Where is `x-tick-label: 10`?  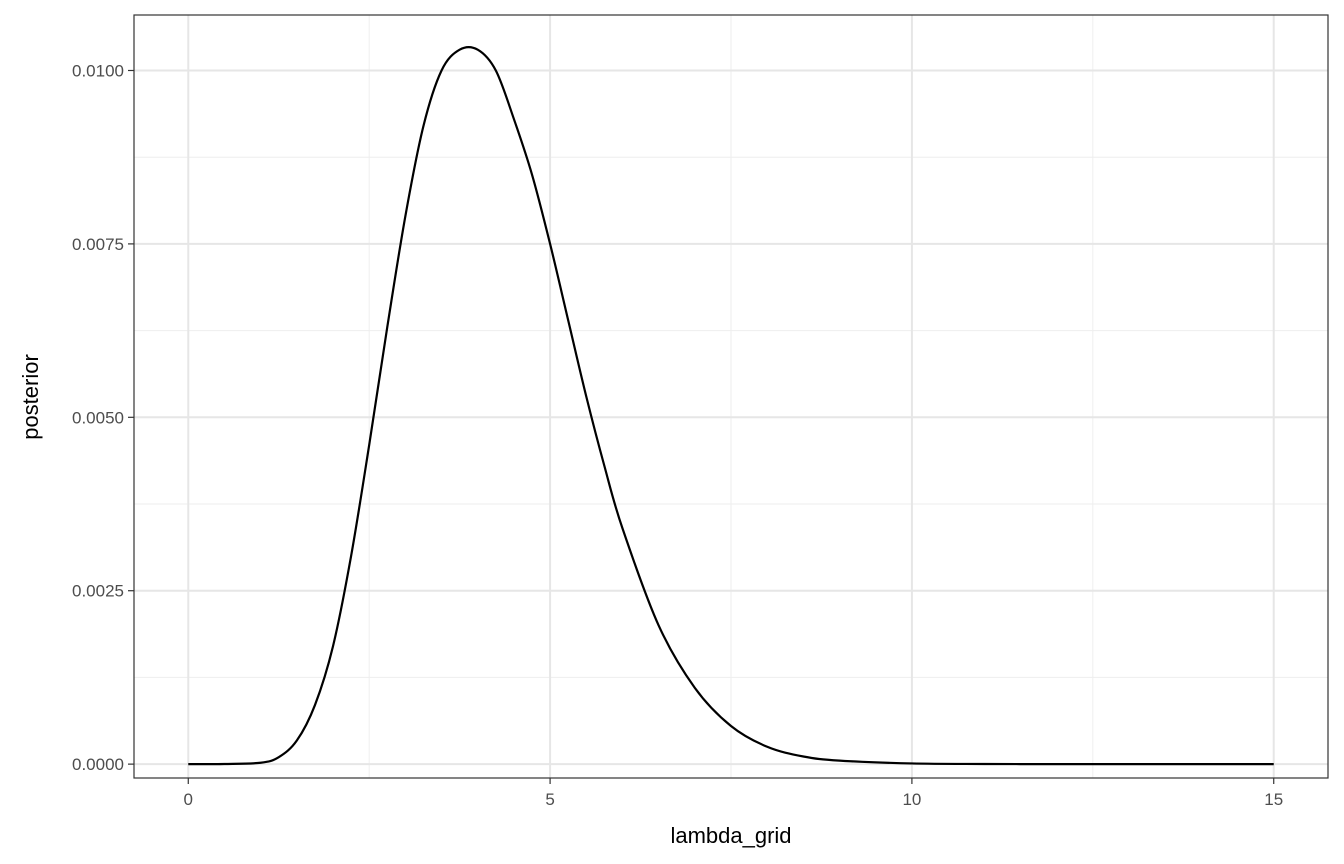
x-tick-label: 10 is located at coordinates (911, 799).